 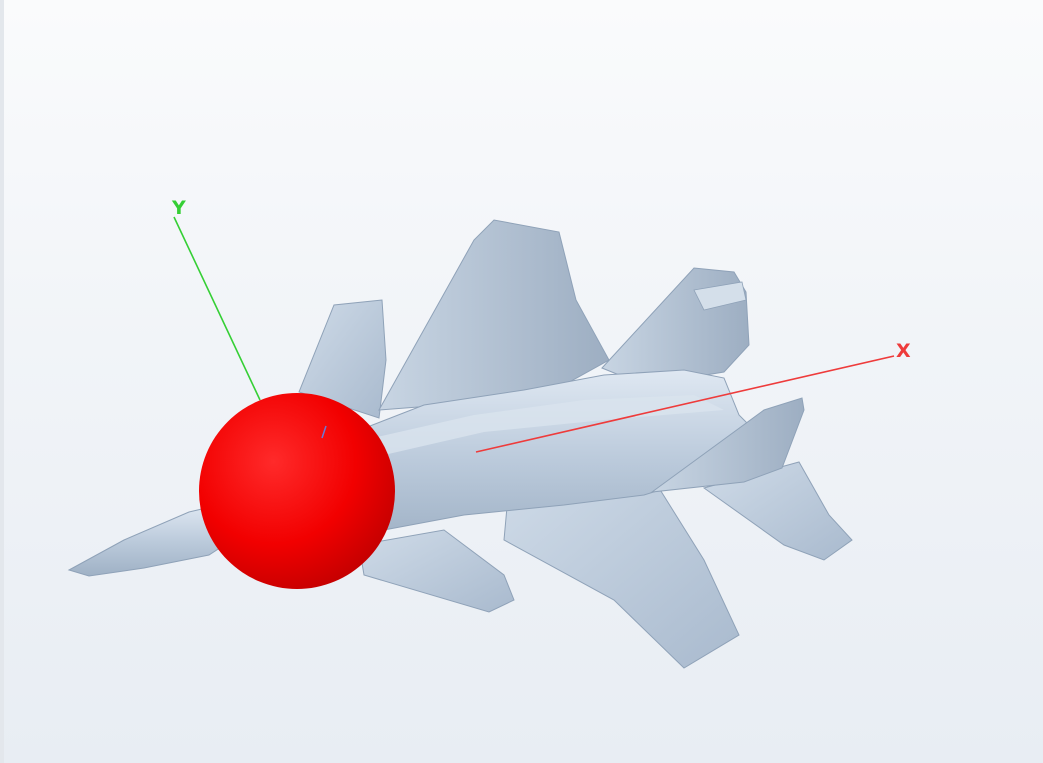 What do you see at coordinates (903, 351) in the screenshot?
I see `x-axis-label: X` at bounding box center [903, 351].